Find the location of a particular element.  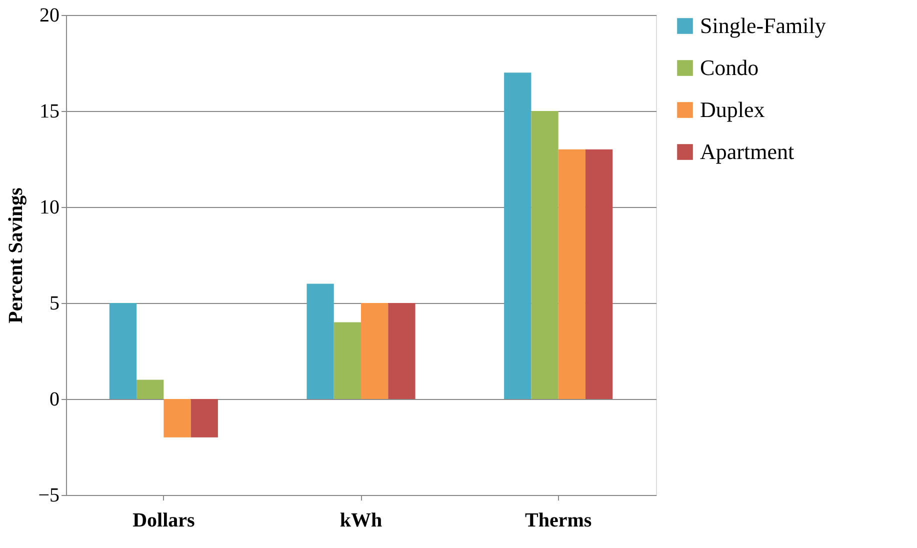

y-tick-label: −5 is located at coordinates (49, 495).